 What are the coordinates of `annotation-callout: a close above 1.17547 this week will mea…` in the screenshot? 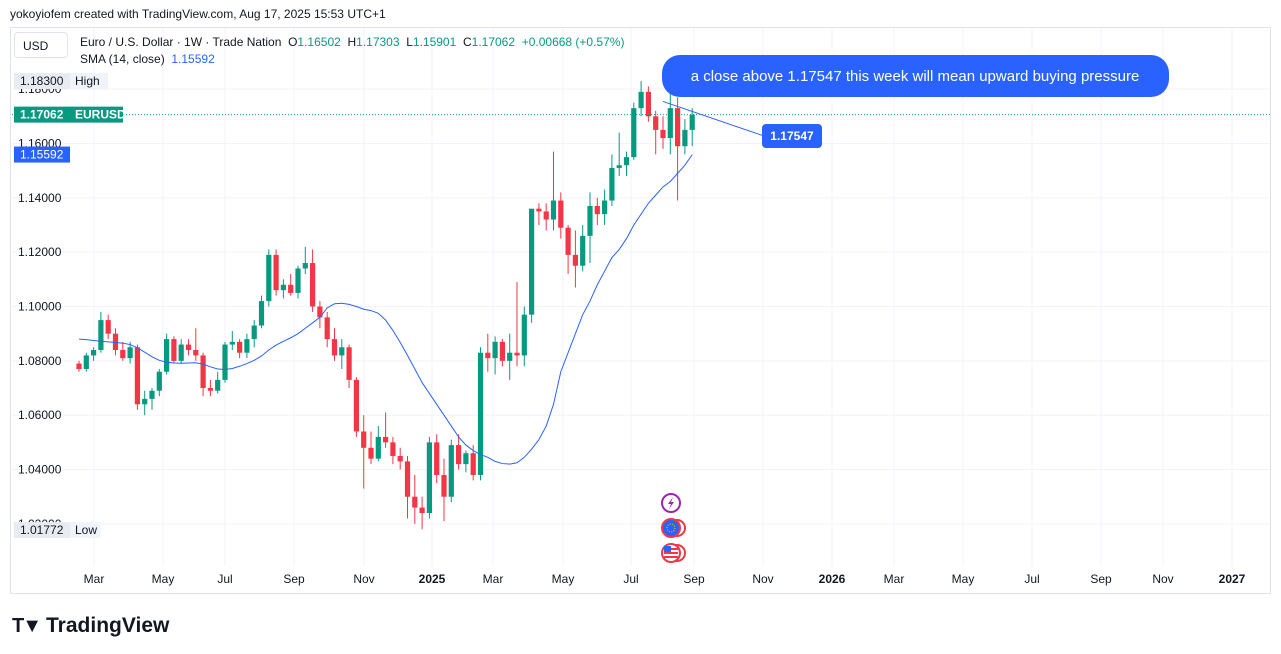 It's located at (915, 76).